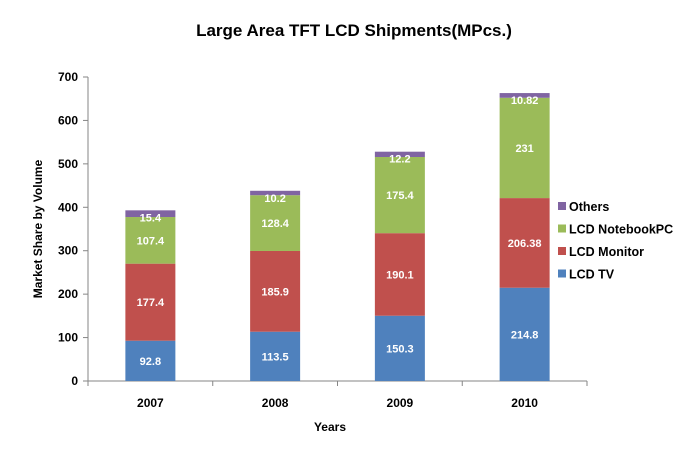  What do you see at coordinates (615, 241) in the screenshot?
I see `legend: Others LCD NotebookPC LCD Monitor LCD TV` at bounding box center [615, 241].